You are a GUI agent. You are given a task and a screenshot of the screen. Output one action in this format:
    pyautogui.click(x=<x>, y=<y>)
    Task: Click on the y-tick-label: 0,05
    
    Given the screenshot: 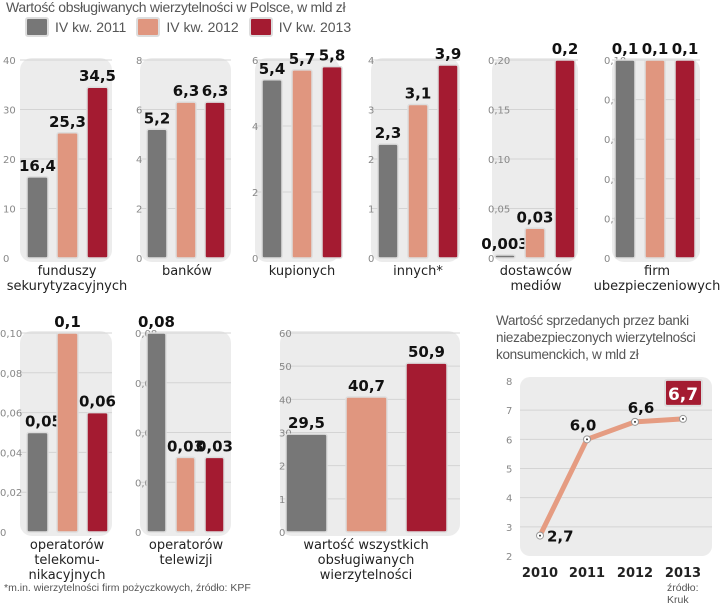 What is the action you would take?
    pyautogui.click(x=499, y=210)
    